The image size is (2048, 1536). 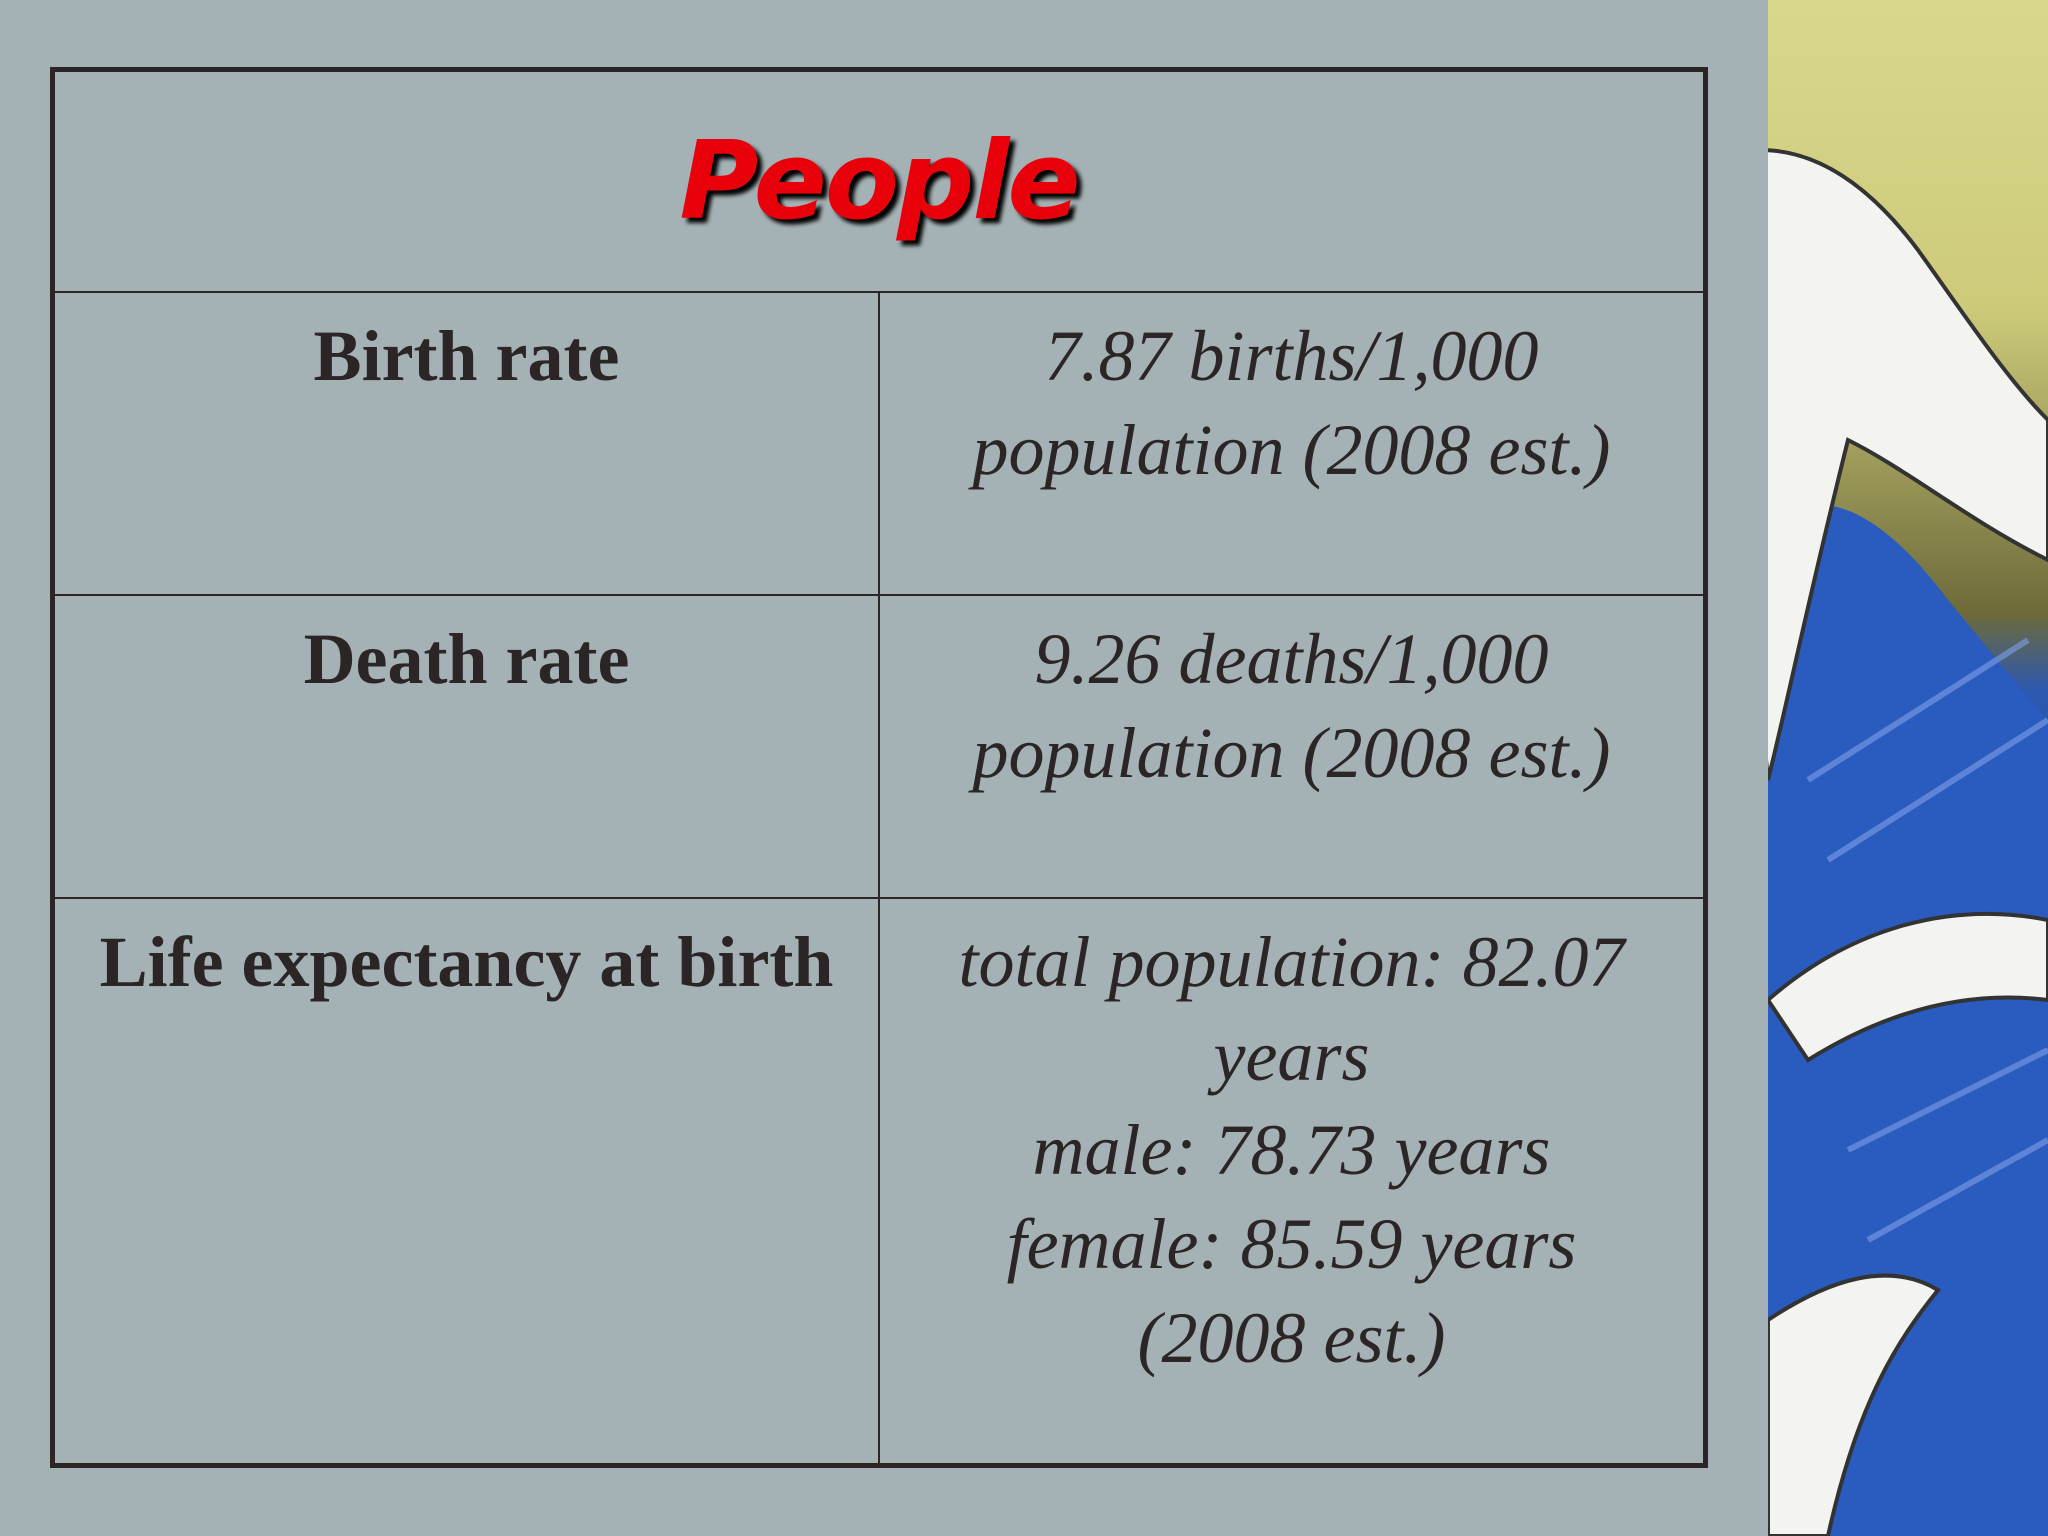 I want to click on row-label: Life expectancy at birth, so click(x=466, y=961).